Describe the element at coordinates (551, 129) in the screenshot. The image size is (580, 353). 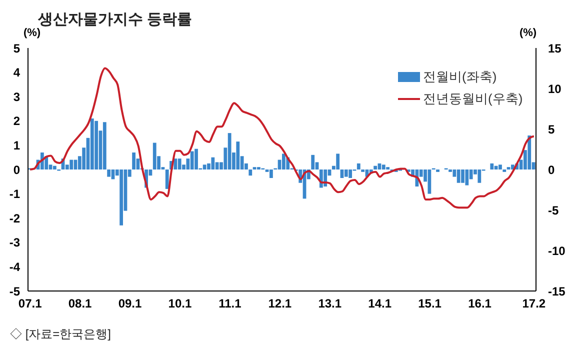
I see `y2-tick-label: 5` at that location.